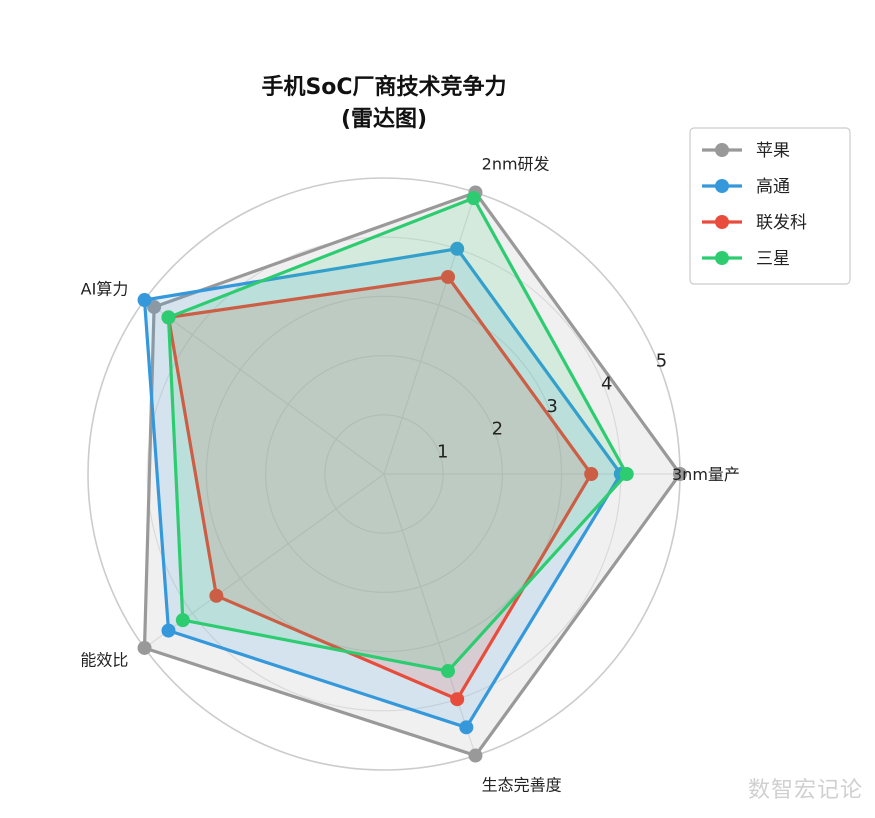 The height and width of the screenshot is (818, 875). I want to click on legend-box, so click(770, 206).